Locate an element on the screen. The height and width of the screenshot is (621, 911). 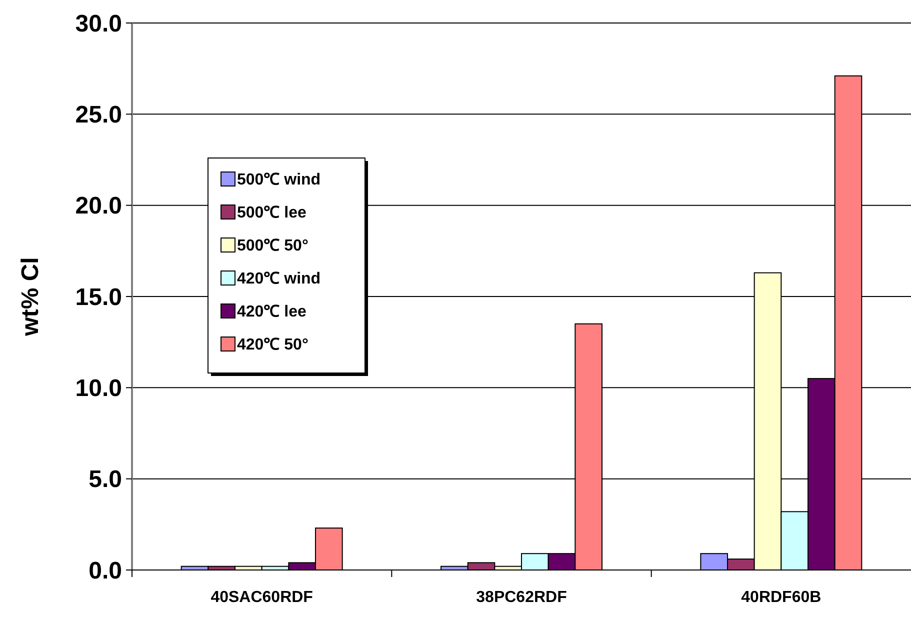
x-tick-label: 40RDF60B is located at coordinates (781, 597).